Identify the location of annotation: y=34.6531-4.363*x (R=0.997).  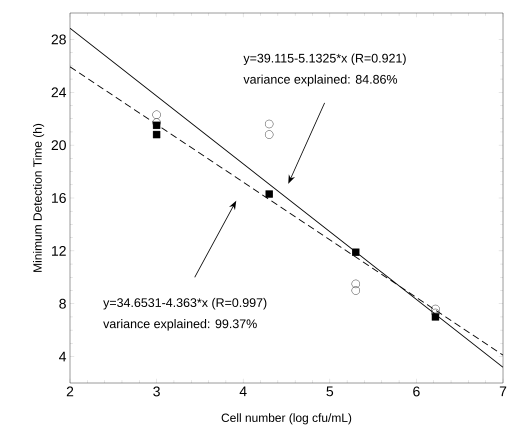
(184, 304).